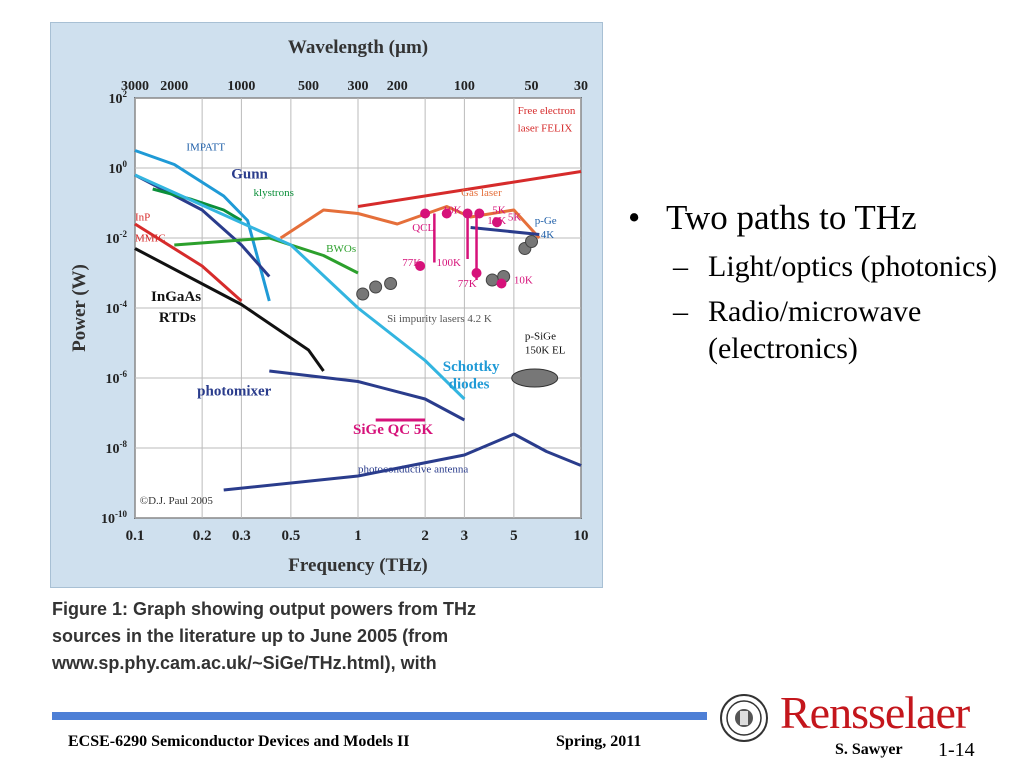 Image resolution: width=1024 pixels, height=768 pixels. What do you see at coordinates (956, 750) in the screenshot?
I see `footer-page-number: 1-14` at bounding box center [956, 750].